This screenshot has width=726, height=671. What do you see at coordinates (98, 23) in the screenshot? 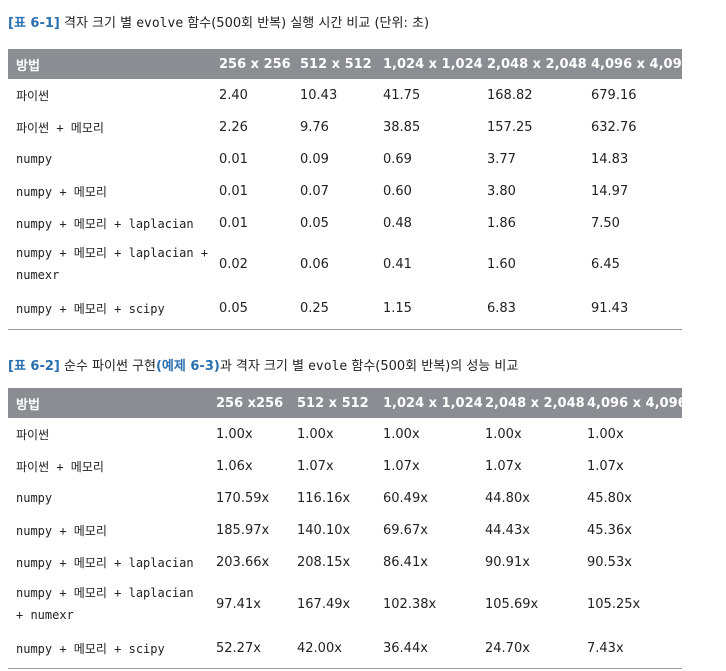
I see `table1-caption-text: 격자 크기 별` at bounding box center [98, 23].